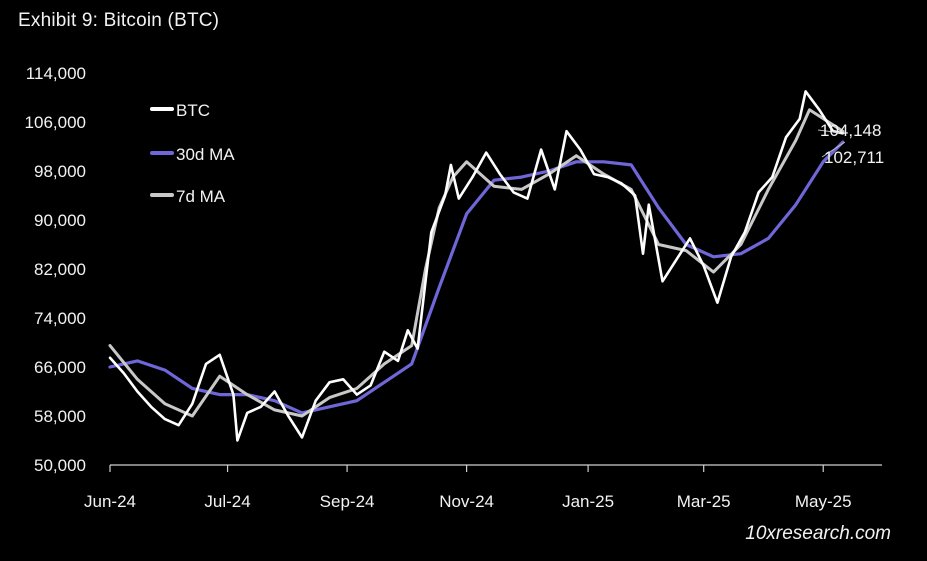  I want to click on ma30-end-label: 102,711, so click(854, 157).